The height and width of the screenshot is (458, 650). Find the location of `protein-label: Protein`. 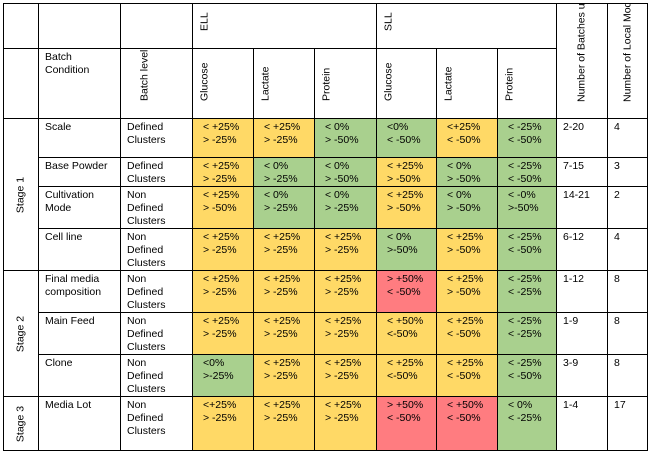

protein-label: Protein is located at coordinates (509, 84).